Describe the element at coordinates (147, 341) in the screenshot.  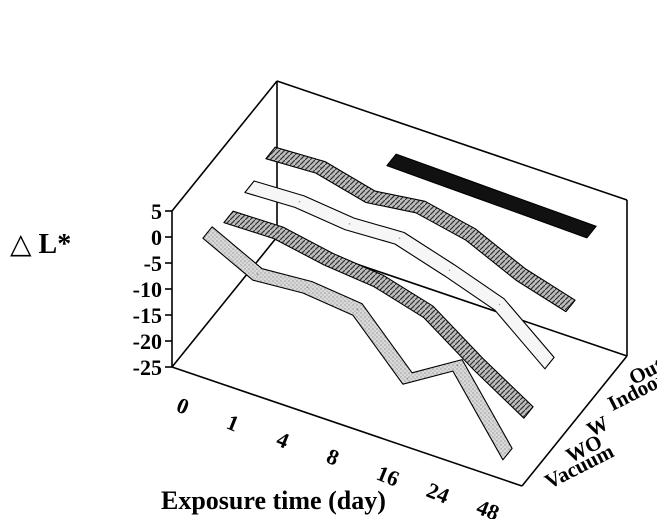
I see `y-tick-label: -20` at that location.